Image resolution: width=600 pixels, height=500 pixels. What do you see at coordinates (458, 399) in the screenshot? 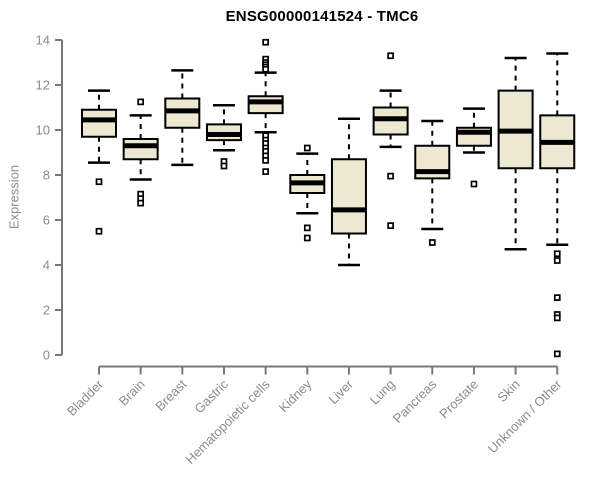
I see `x-tick-label: Prostate` at bounding box center [458, 399].